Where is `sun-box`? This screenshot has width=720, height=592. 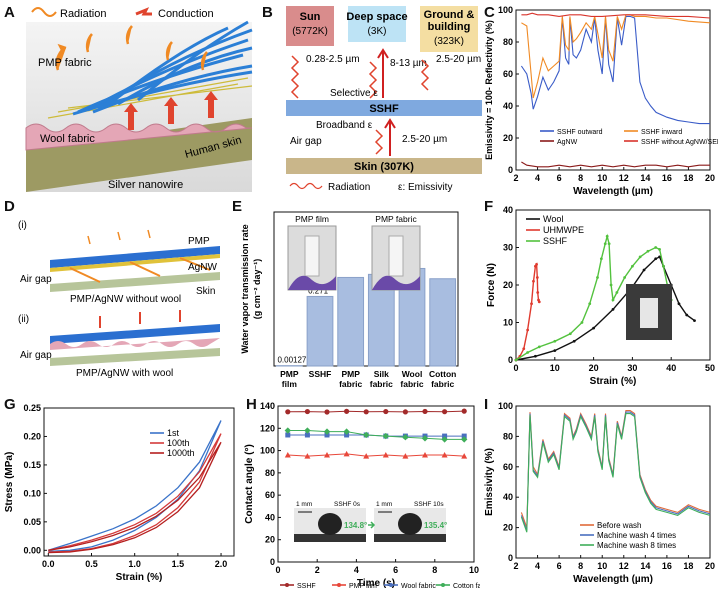 sun-box is located at coordinates (310, 26).